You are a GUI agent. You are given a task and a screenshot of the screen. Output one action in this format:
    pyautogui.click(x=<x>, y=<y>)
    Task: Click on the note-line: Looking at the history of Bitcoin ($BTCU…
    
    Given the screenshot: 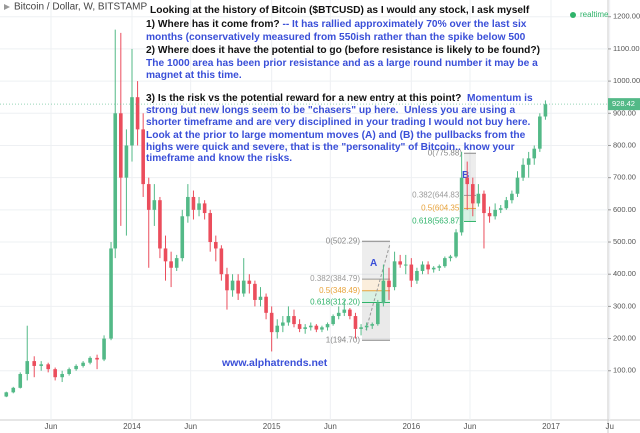 What is the action you would take?
    pyautogui.click(x=340, y=10)
    